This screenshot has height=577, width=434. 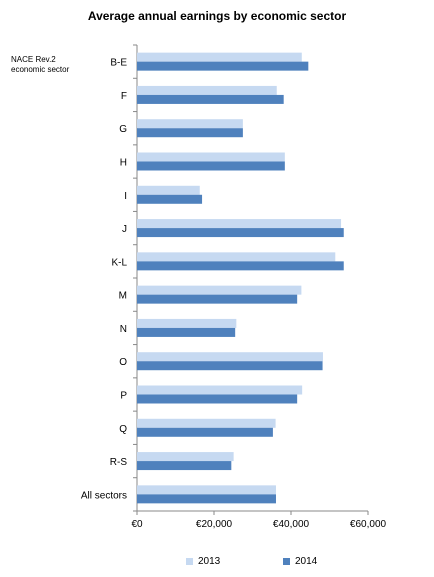 What do you see at coordinates (40, 69) in the screenshot?
I see `y-axis-title-line: economic sector` at bounding box center [40, 69].